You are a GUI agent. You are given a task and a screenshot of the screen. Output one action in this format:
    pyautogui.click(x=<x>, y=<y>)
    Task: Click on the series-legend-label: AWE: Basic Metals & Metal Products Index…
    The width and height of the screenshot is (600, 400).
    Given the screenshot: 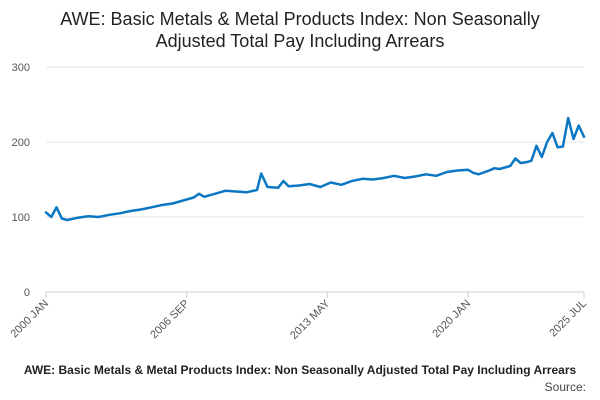 What is the action you would take?
    pyautogui.click(x=300, y=370)
    